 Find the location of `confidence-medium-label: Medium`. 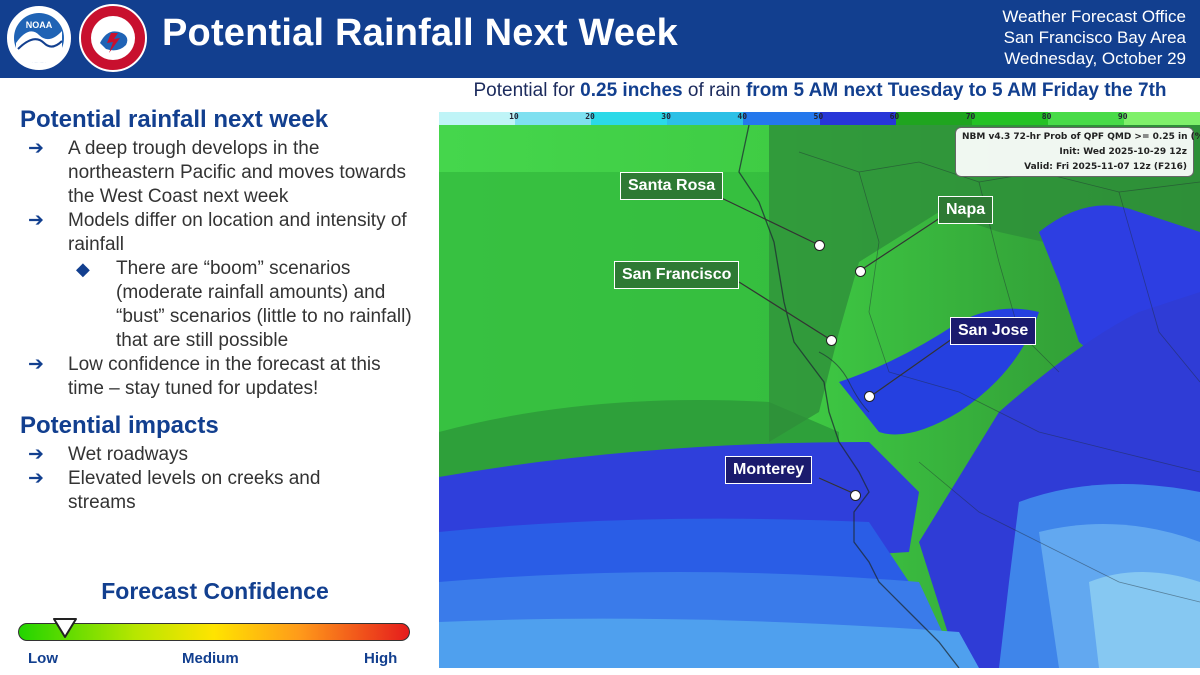

confidence-medium-label: Medium is located at coordinates (210, 658).